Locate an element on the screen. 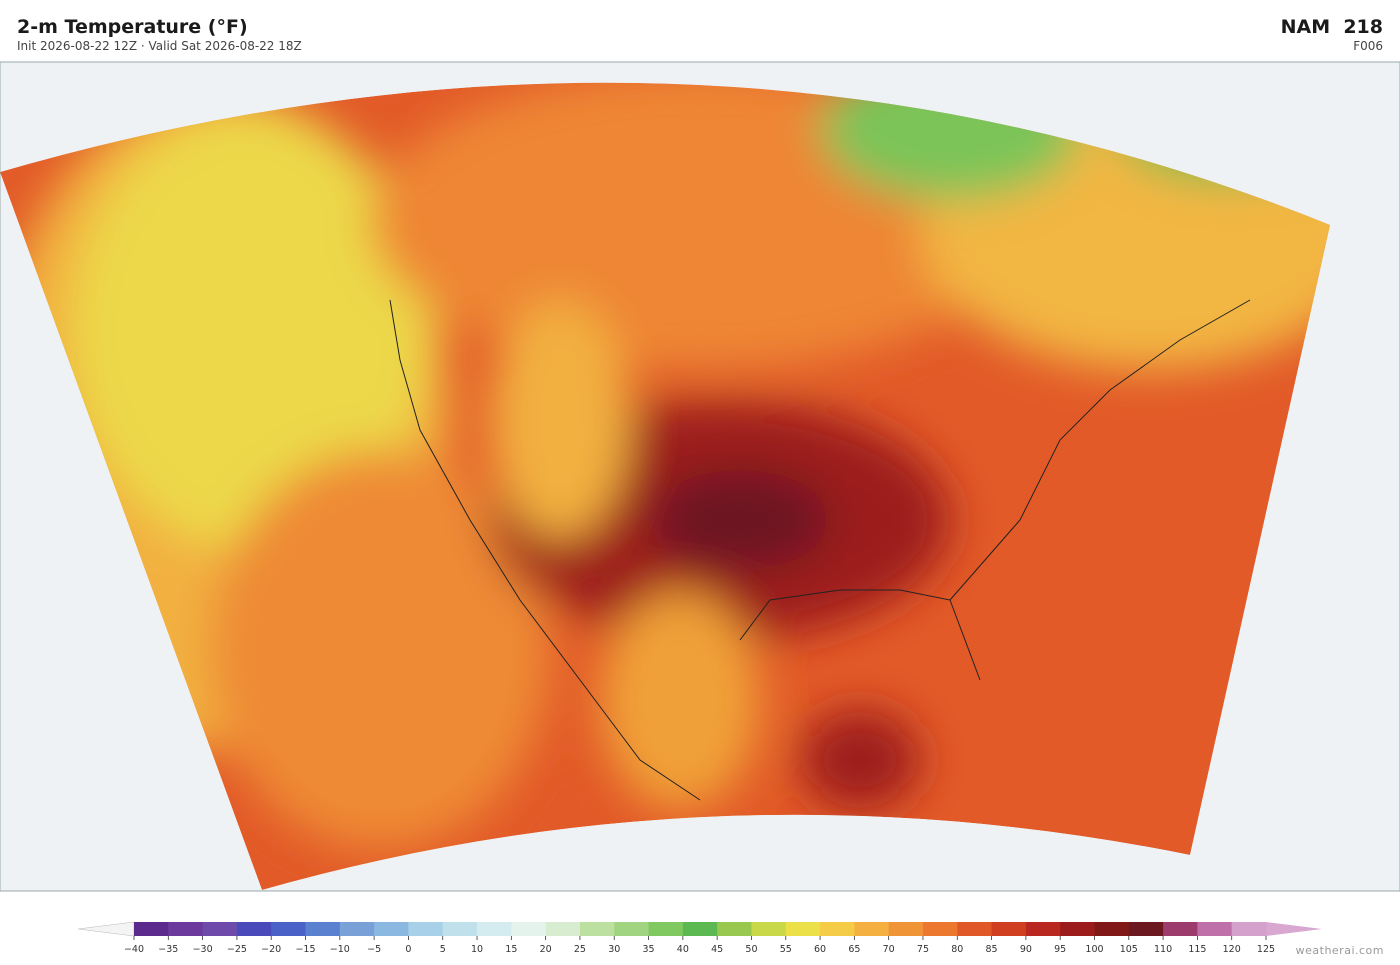  colorbar-tick-label: 105 is located at coordinates (1129, 949).